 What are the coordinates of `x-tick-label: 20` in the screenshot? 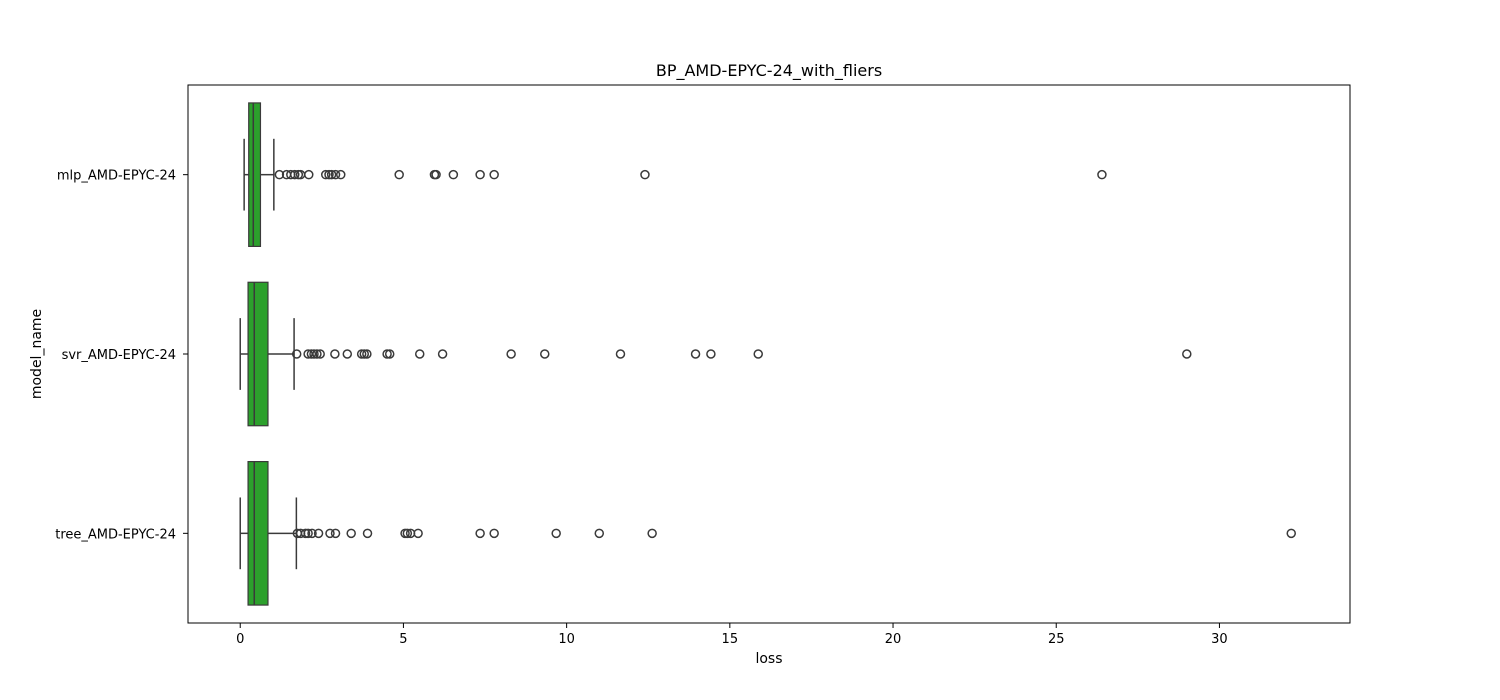 It's located at (893, 639).